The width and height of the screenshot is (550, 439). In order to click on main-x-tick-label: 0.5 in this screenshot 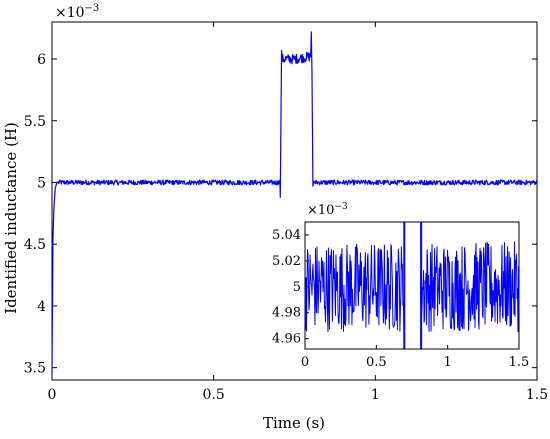, I will do `click(214, 395)`.